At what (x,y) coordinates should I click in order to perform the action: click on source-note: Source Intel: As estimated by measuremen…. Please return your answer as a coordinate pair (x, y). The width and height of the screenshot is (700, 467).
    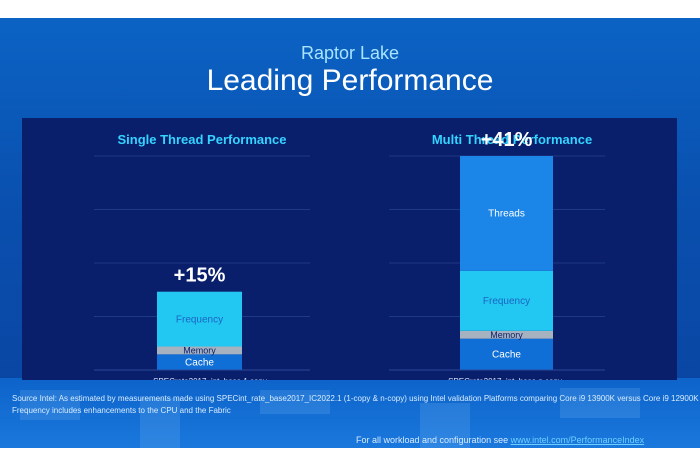
    Looking at the image, I should click on (355, 398).